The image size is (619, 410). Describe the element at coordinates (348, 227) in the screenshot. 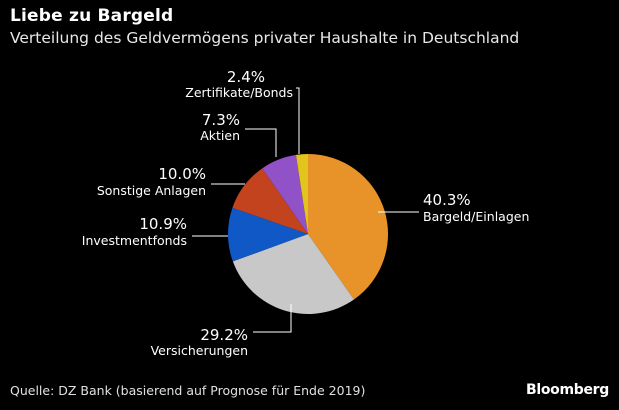

I see `pie-slice-bargeld-einlagen` at that location.